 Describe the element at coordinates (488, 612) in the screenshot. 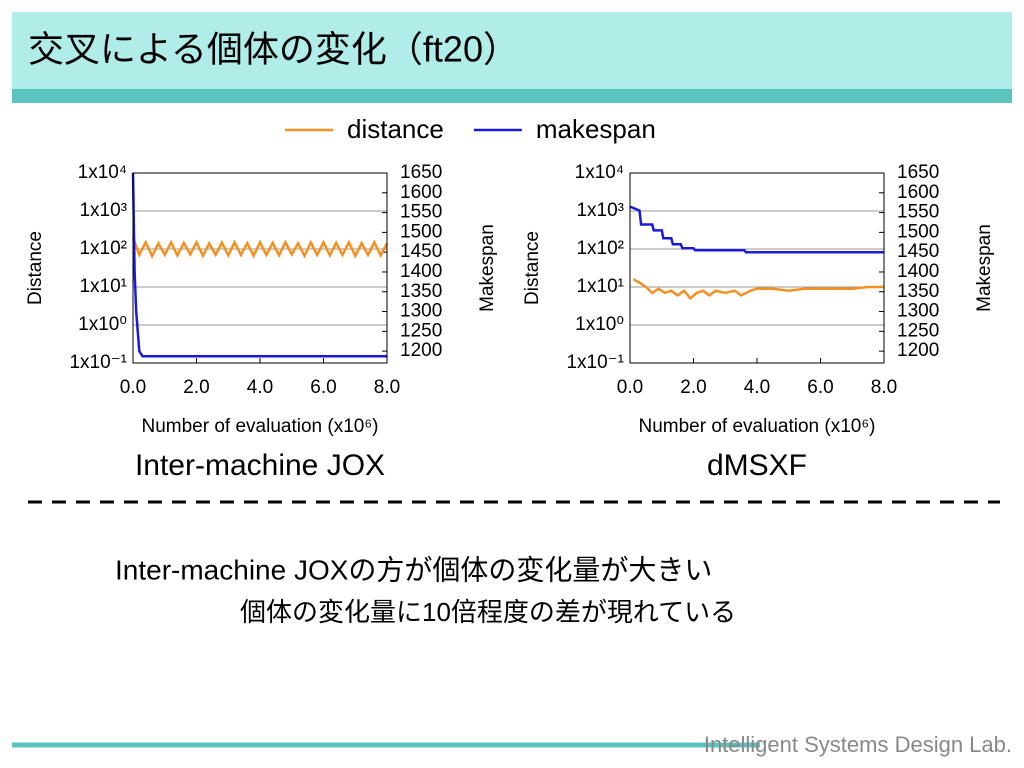

I see `body-line: 個体の変化量に10倍程度の差が現れている` at that location.